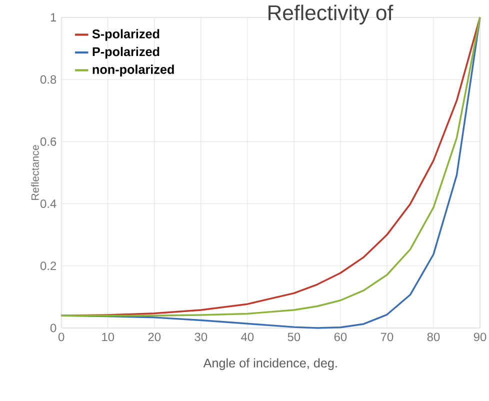  What do you see at coordinates (340, 337) in the screenshot?
I see `x-tick-label: 60` at bounding box center [340, 337].